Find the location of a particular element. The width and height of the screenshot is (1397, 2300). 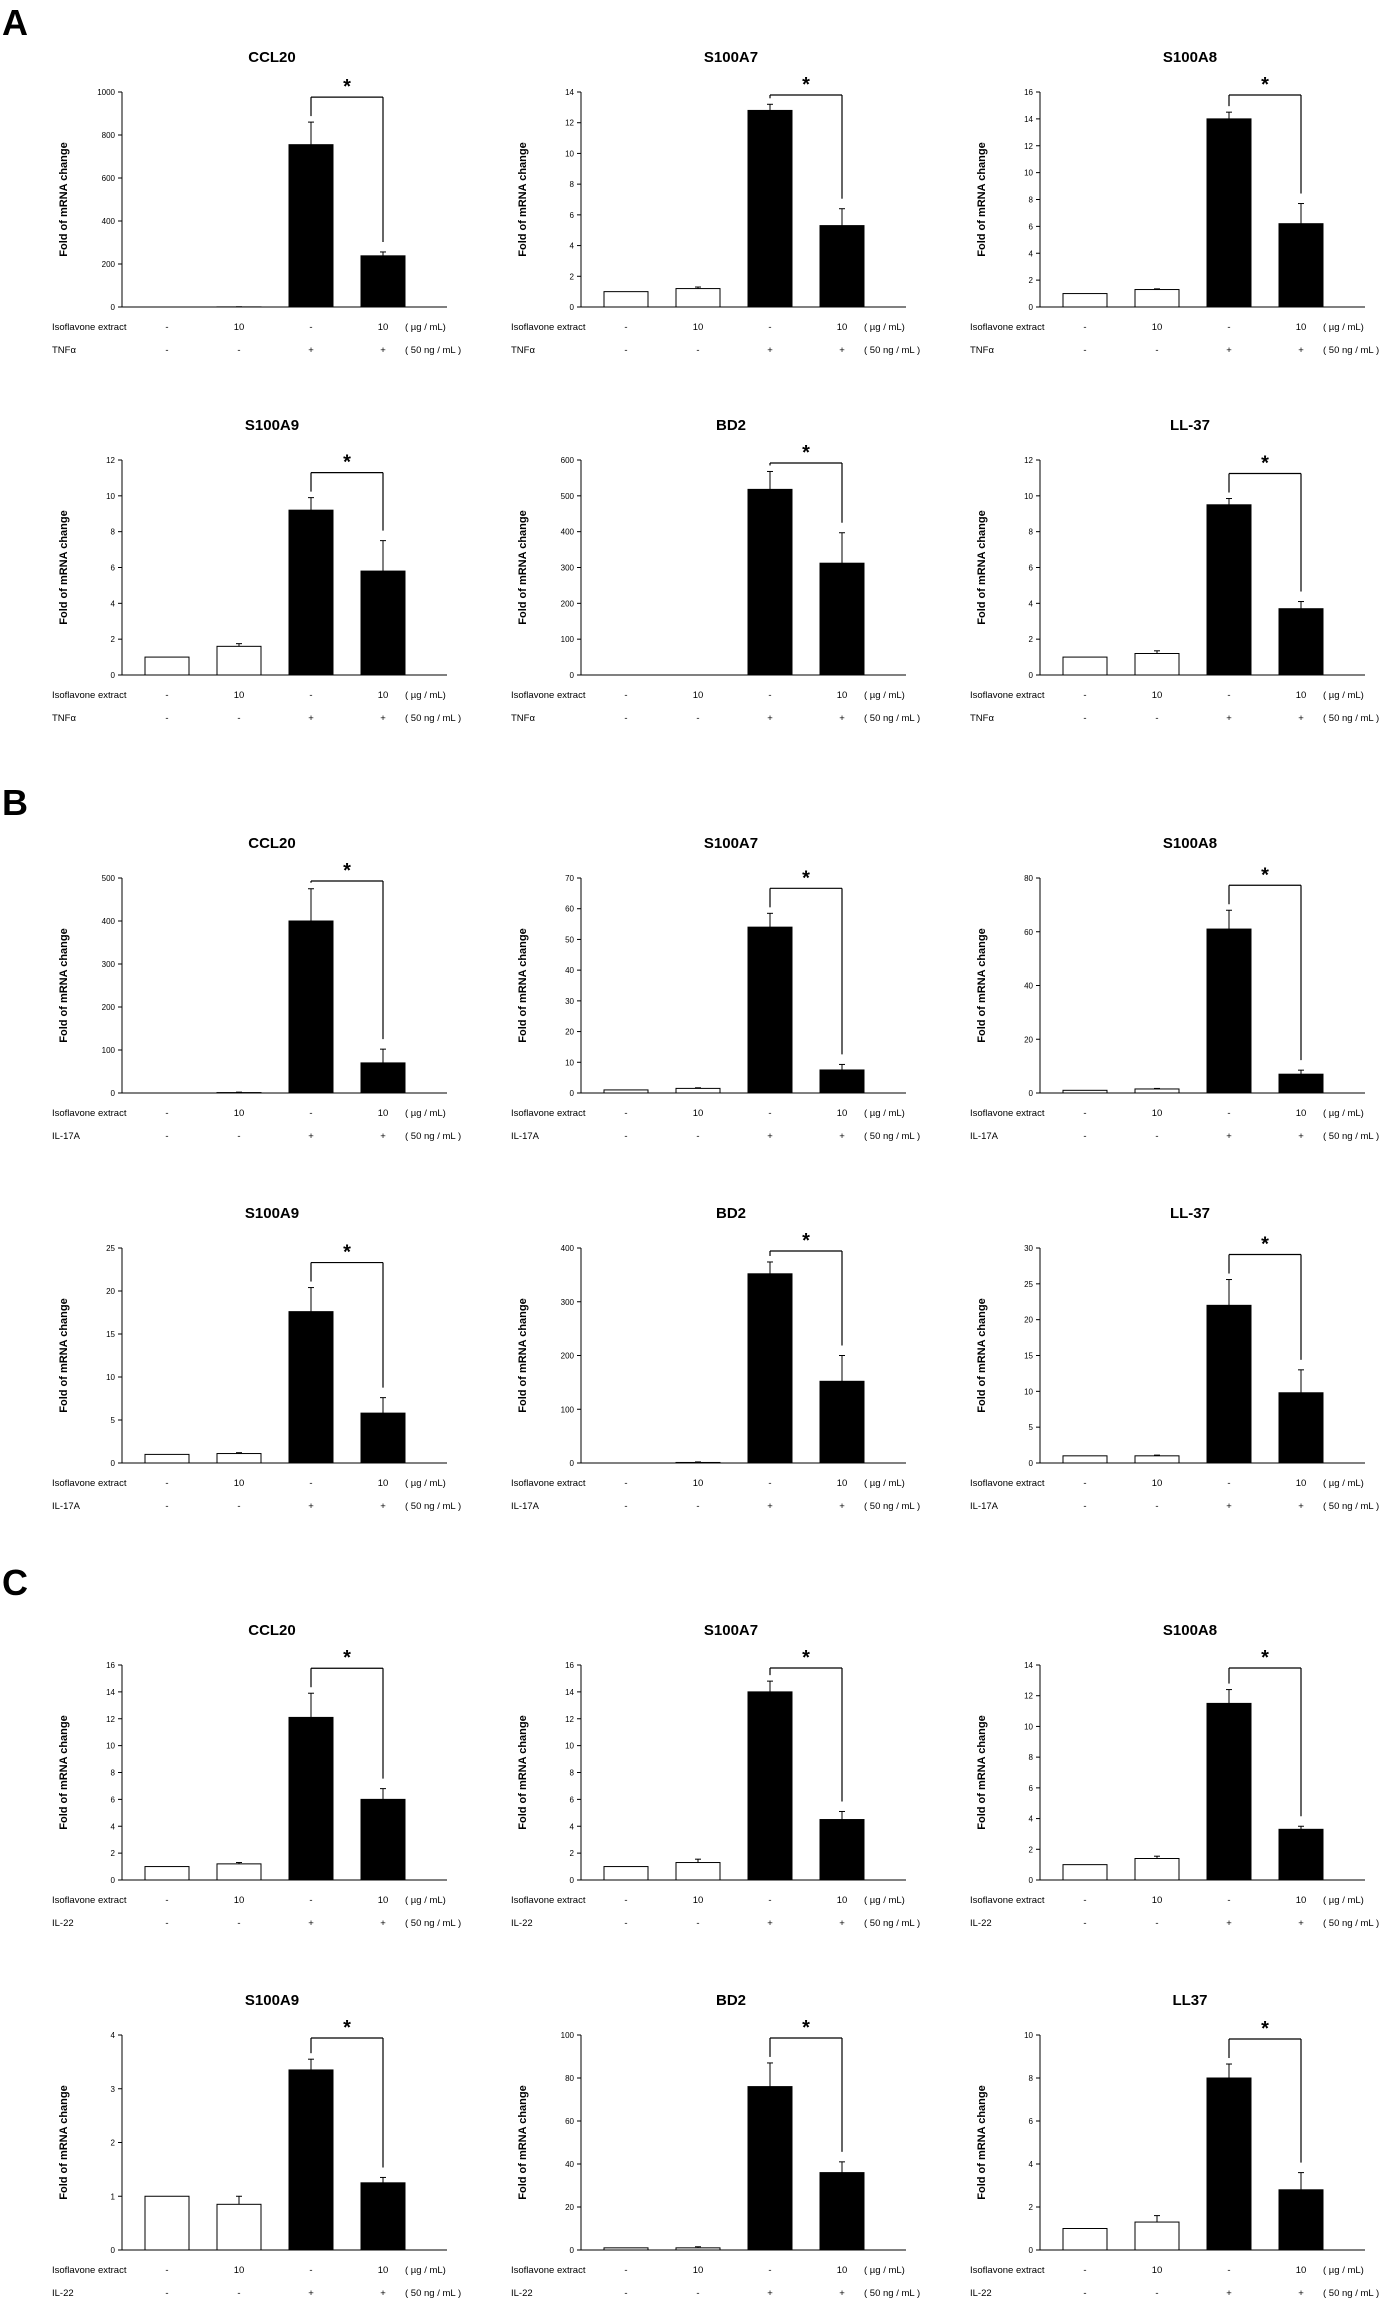

y-tick-label: 15 is located at coordinates (110, 1334).